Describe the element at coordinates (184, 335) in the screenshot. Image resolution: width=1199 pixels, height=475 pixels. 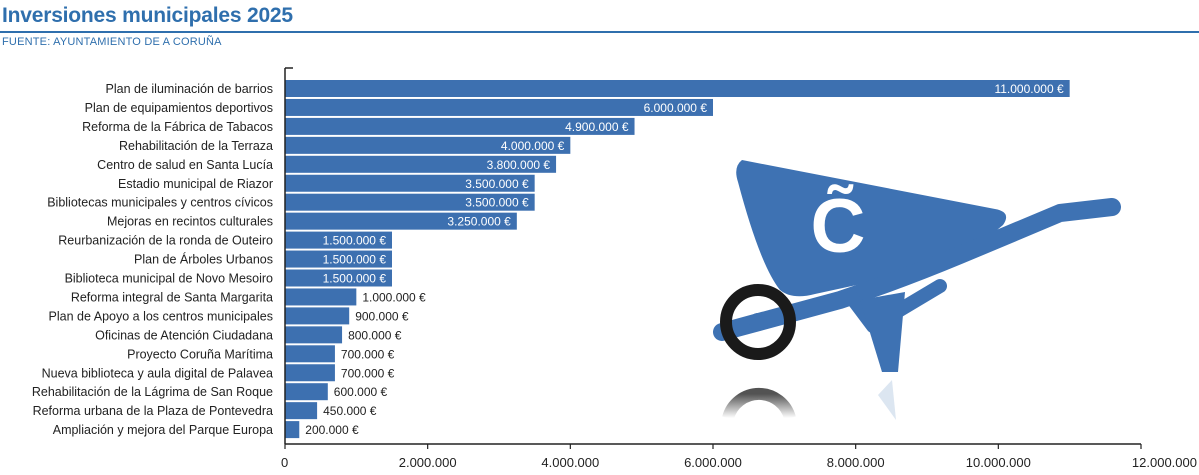
I see `category-label: Oficinas de Atención Ciudadana` at that location.